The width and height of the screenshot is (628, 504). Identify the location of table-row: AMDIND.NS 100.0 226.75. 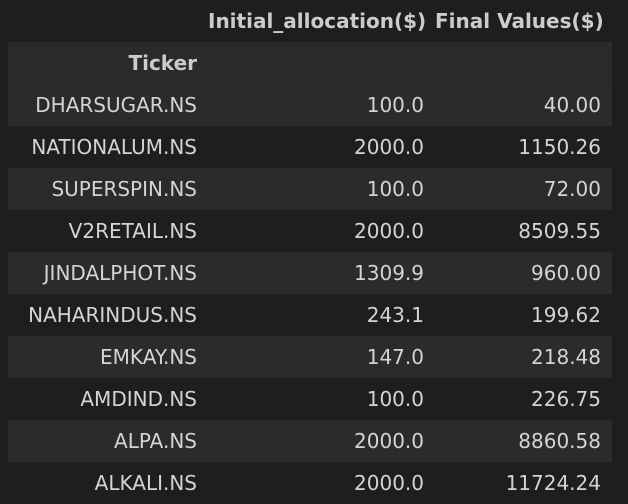
(310, 399).